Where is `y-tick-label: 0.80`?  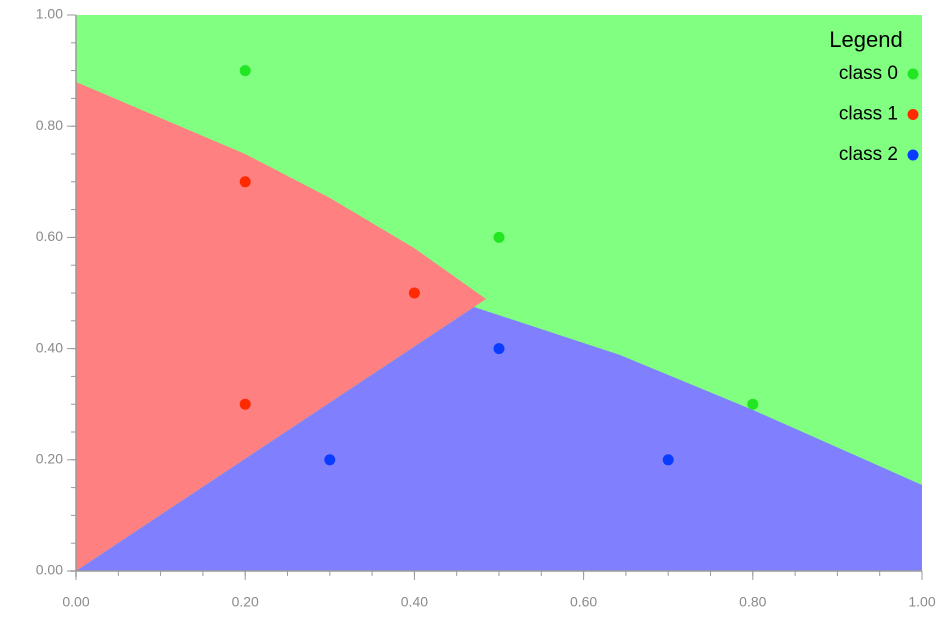 y-tick-label: 0.80 is located at coordinates (49, 125).